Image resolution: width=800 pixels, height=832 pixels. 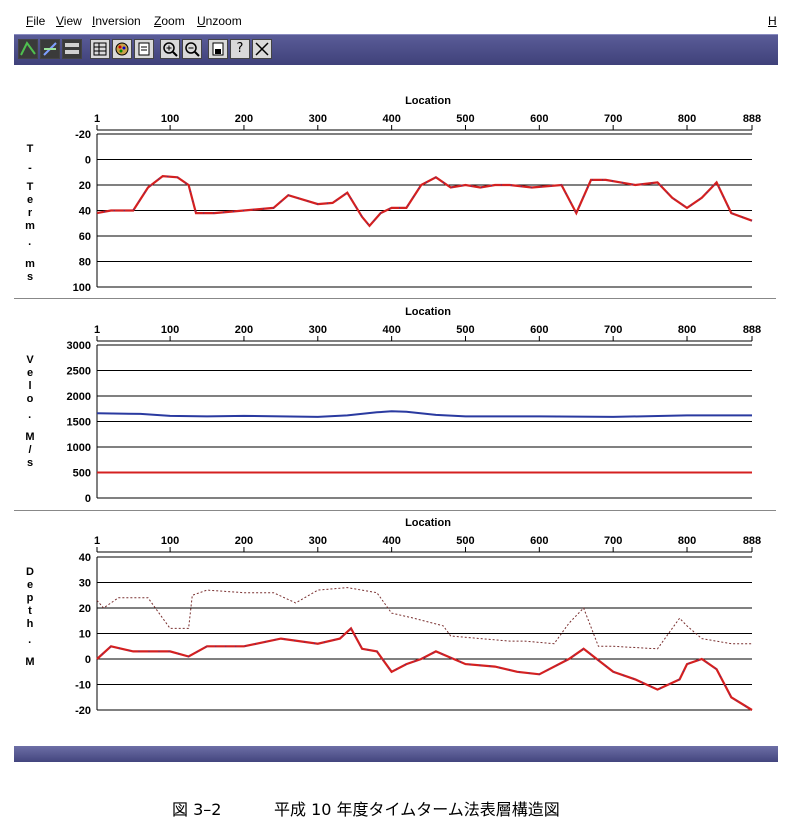 What do you see at coordinates (417, 809) in the screenshot?
I see `figure-title: 平成 10 年度タイムターム法表層構造図` at bounding box center [417, 809].